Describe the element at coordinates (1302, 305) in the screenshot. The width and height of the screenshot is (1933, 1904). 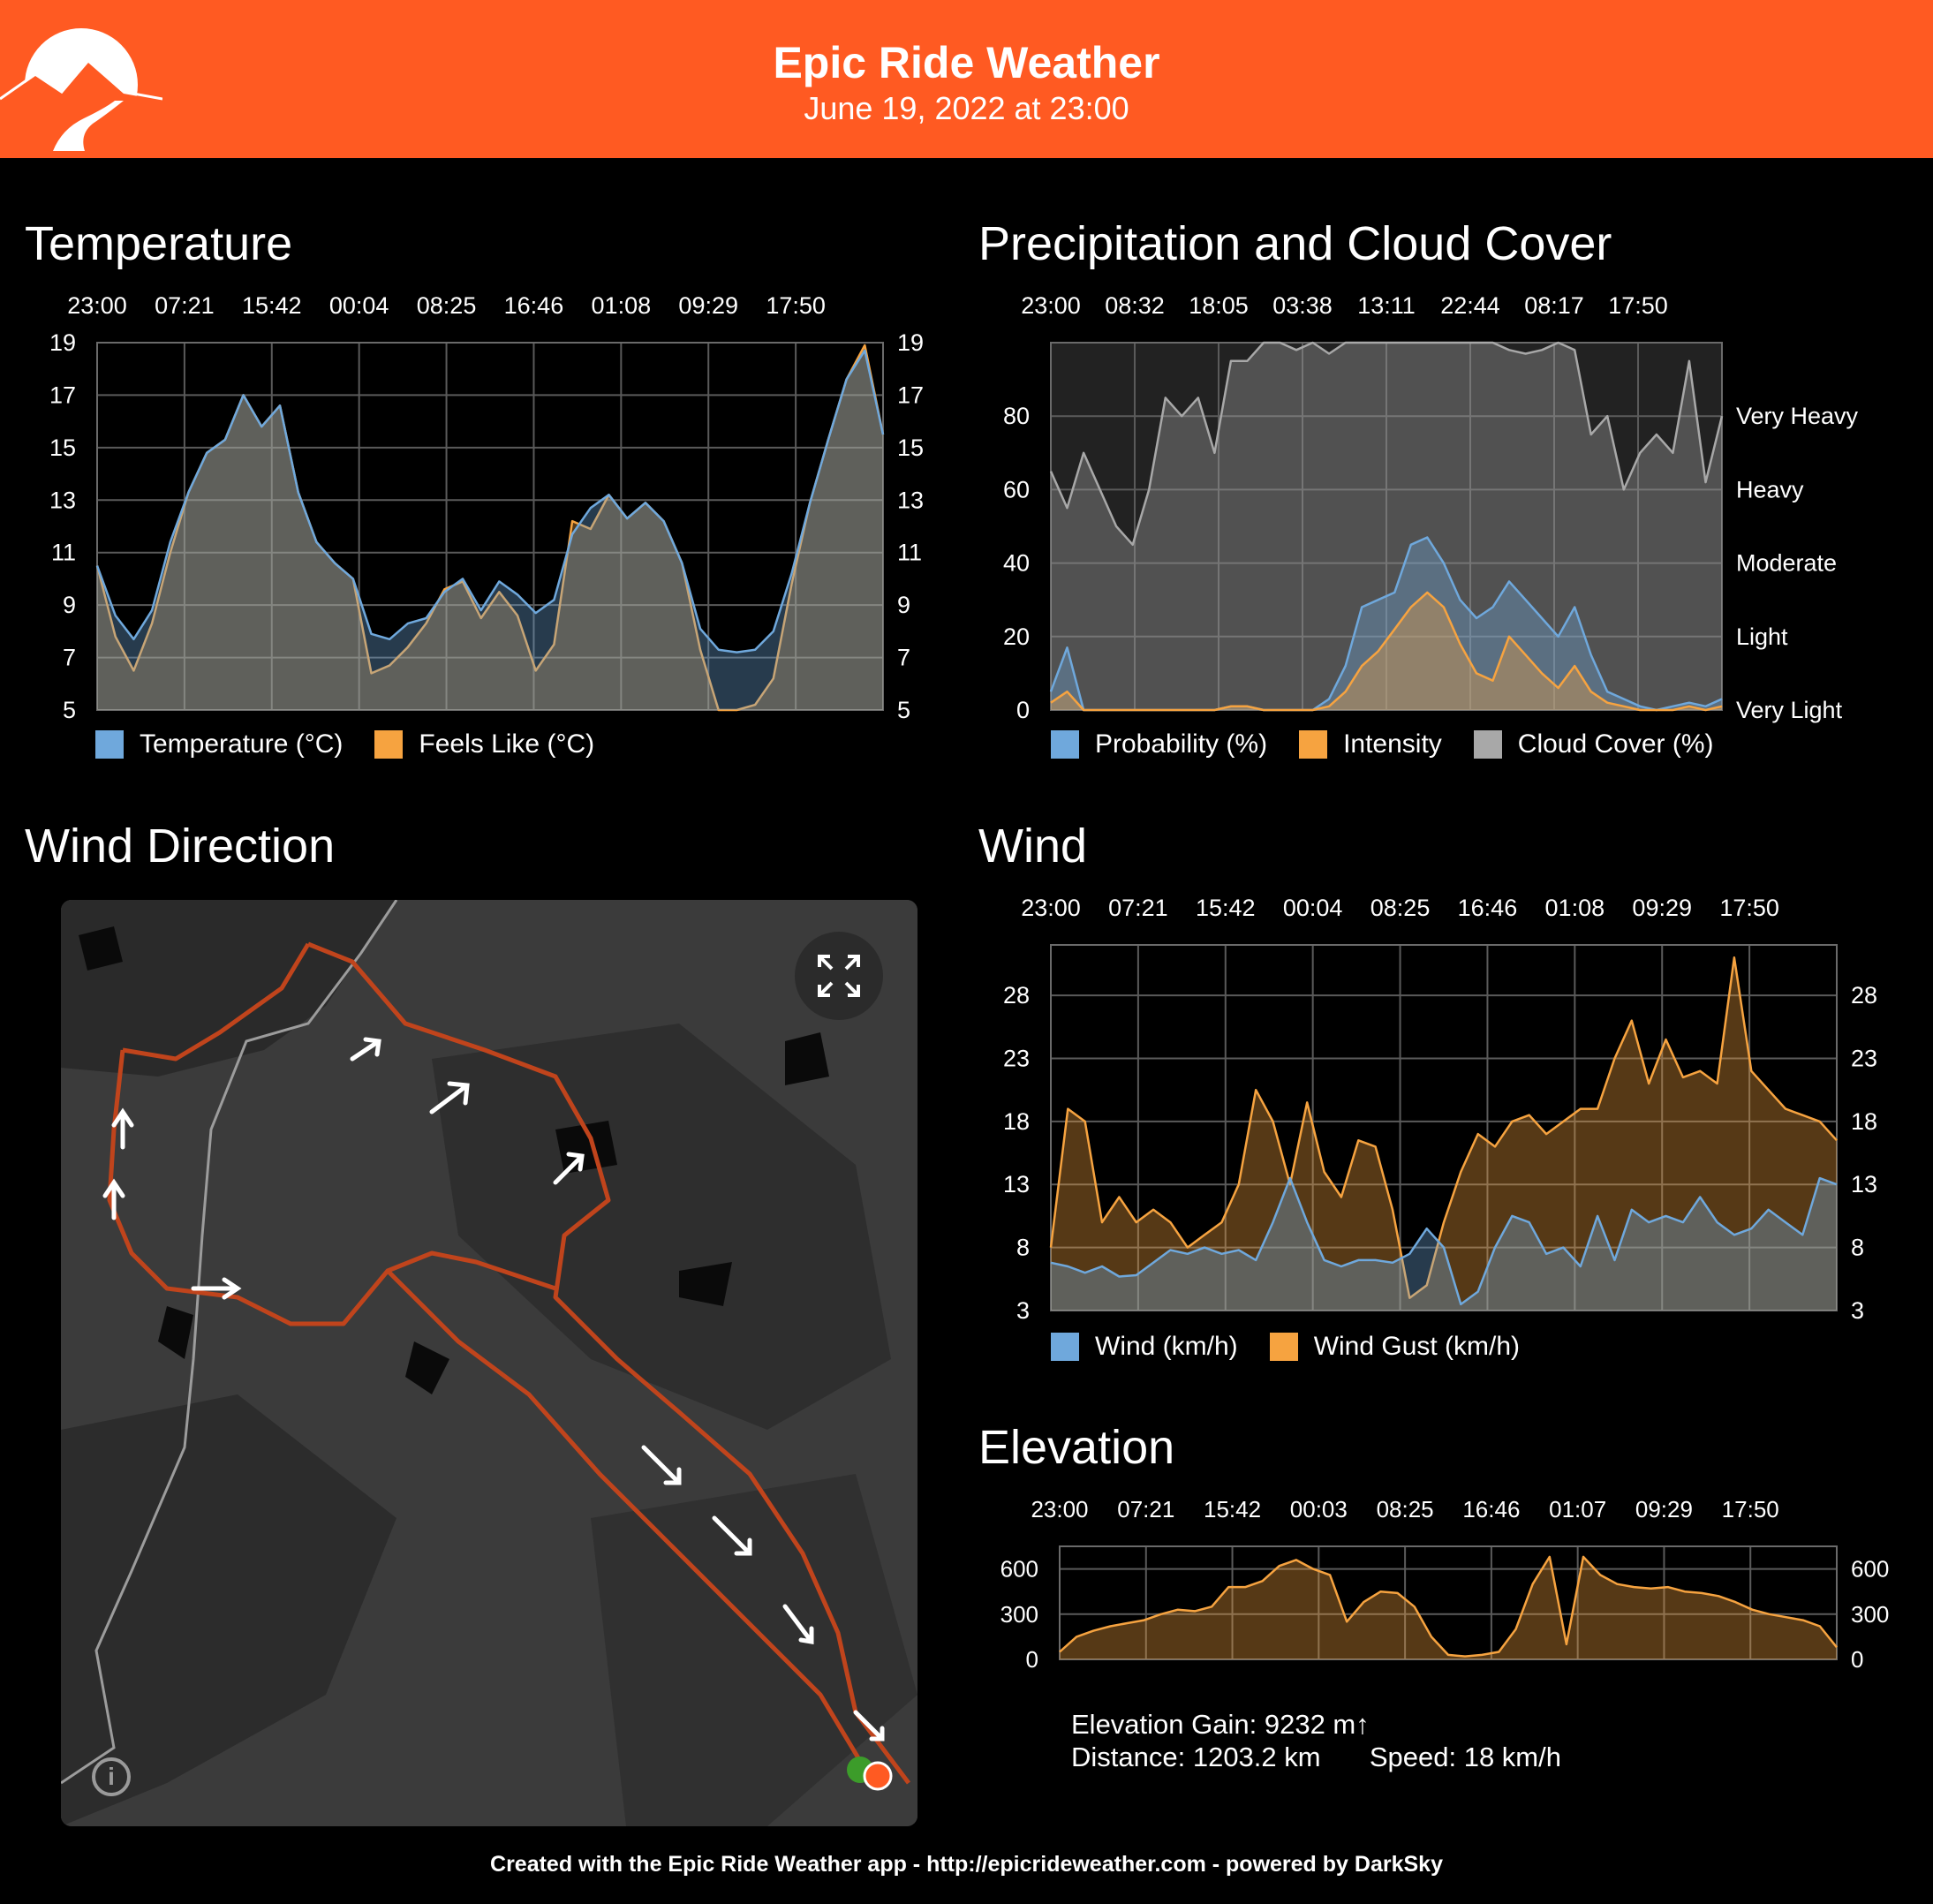
I see `x-tick-label: 03:38` at that location.